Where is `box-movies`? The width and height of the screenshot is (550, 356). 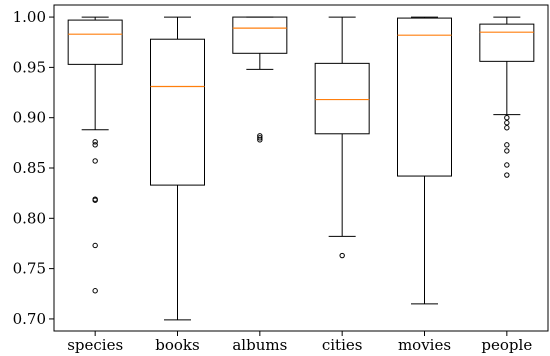 box-movies is located at coordinates (424, 160).